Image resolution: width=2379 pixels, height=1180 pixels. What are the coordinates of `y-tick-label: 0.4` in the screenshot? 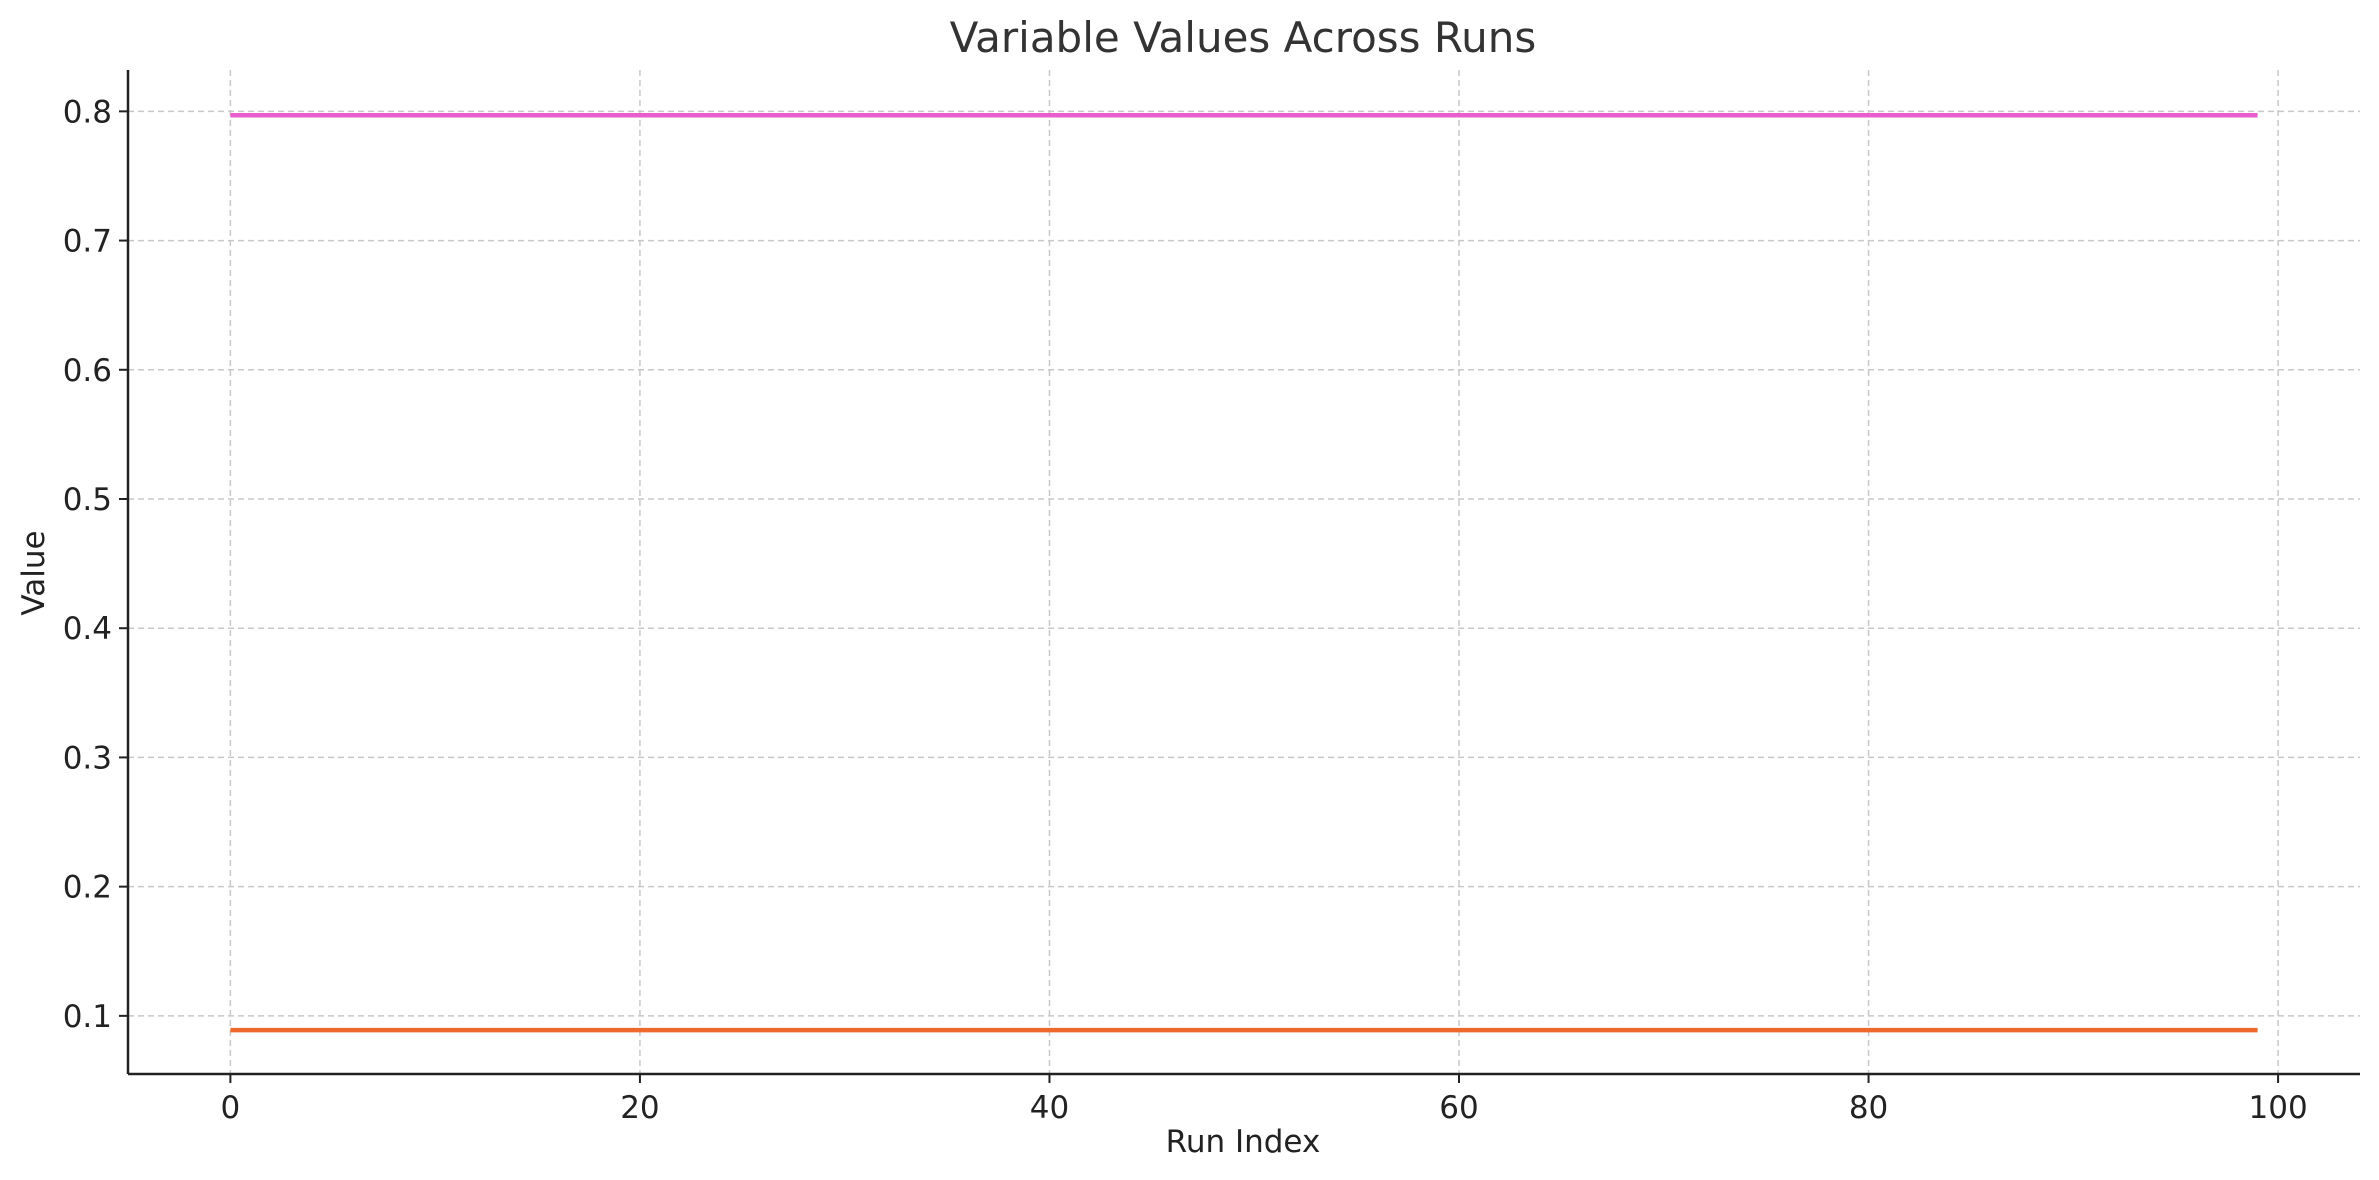 It's located at (87, 629).